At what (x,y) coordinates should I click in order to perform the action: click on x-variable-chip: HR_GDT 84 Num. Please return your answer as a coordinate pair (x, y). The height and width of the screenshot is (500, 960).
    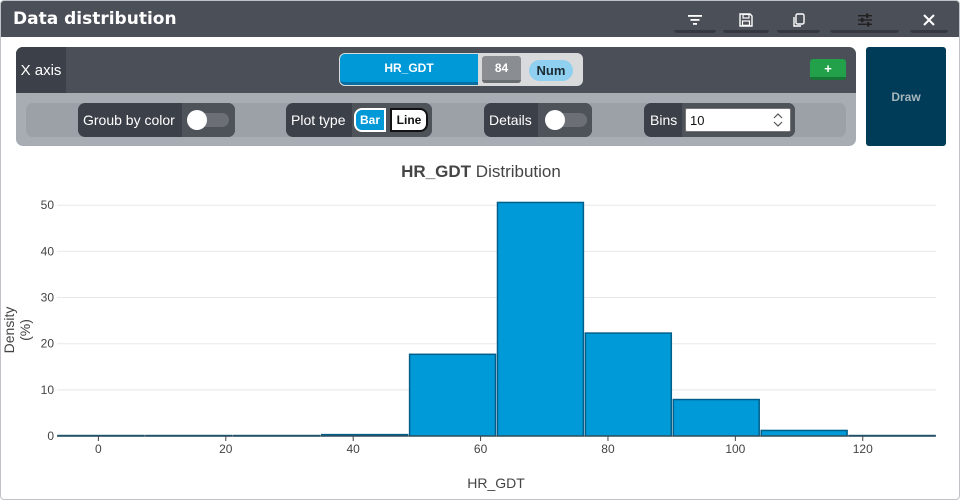
    Looking at the image, I should click on (461, 69).